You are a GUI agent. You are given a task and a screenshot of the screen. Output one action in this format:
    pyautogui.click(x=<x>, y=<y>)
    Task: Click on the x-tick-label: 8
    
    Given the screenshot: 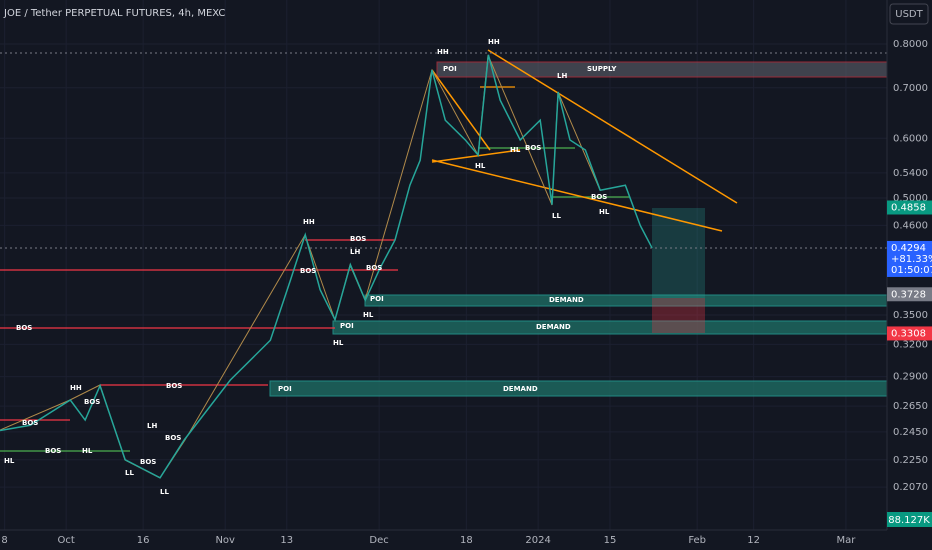 What is the action you would take?
    pyautogui.click(x=4, y=540)
    